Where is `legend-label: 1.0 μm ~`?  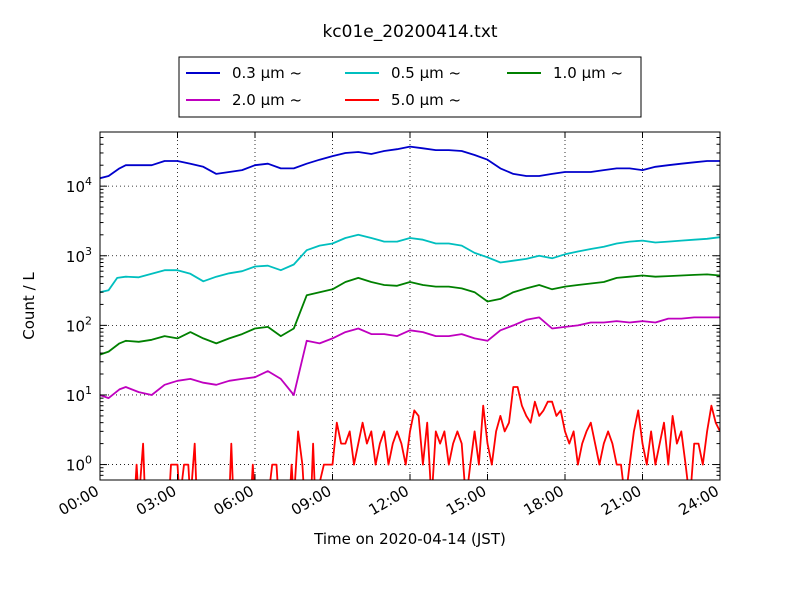
legend-label: 1.0 μm ~ is located at coordinates (588, 73).